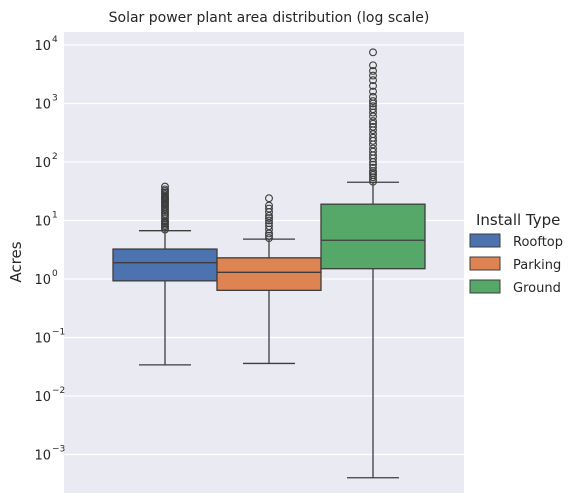 This screenshot has height=504, width=581. What do you see at coordinates (55, 40) in the screenshot?
I see `y-tick-exponent: 4` at bounding box center [55, 40].